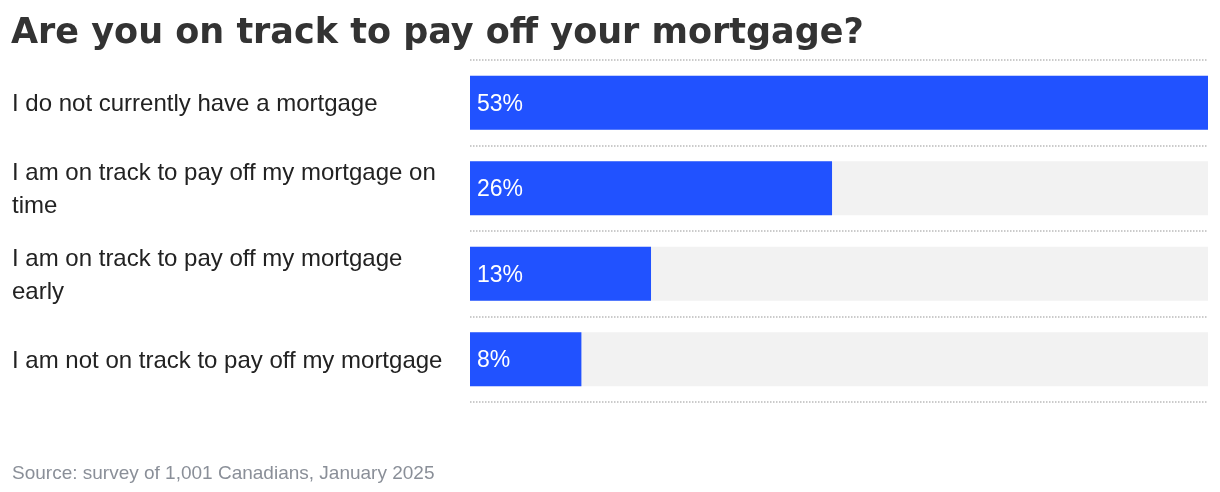  Describe the element at coordinates (500, 102) in the screenshot. I see `data-label: 53%` at that location.